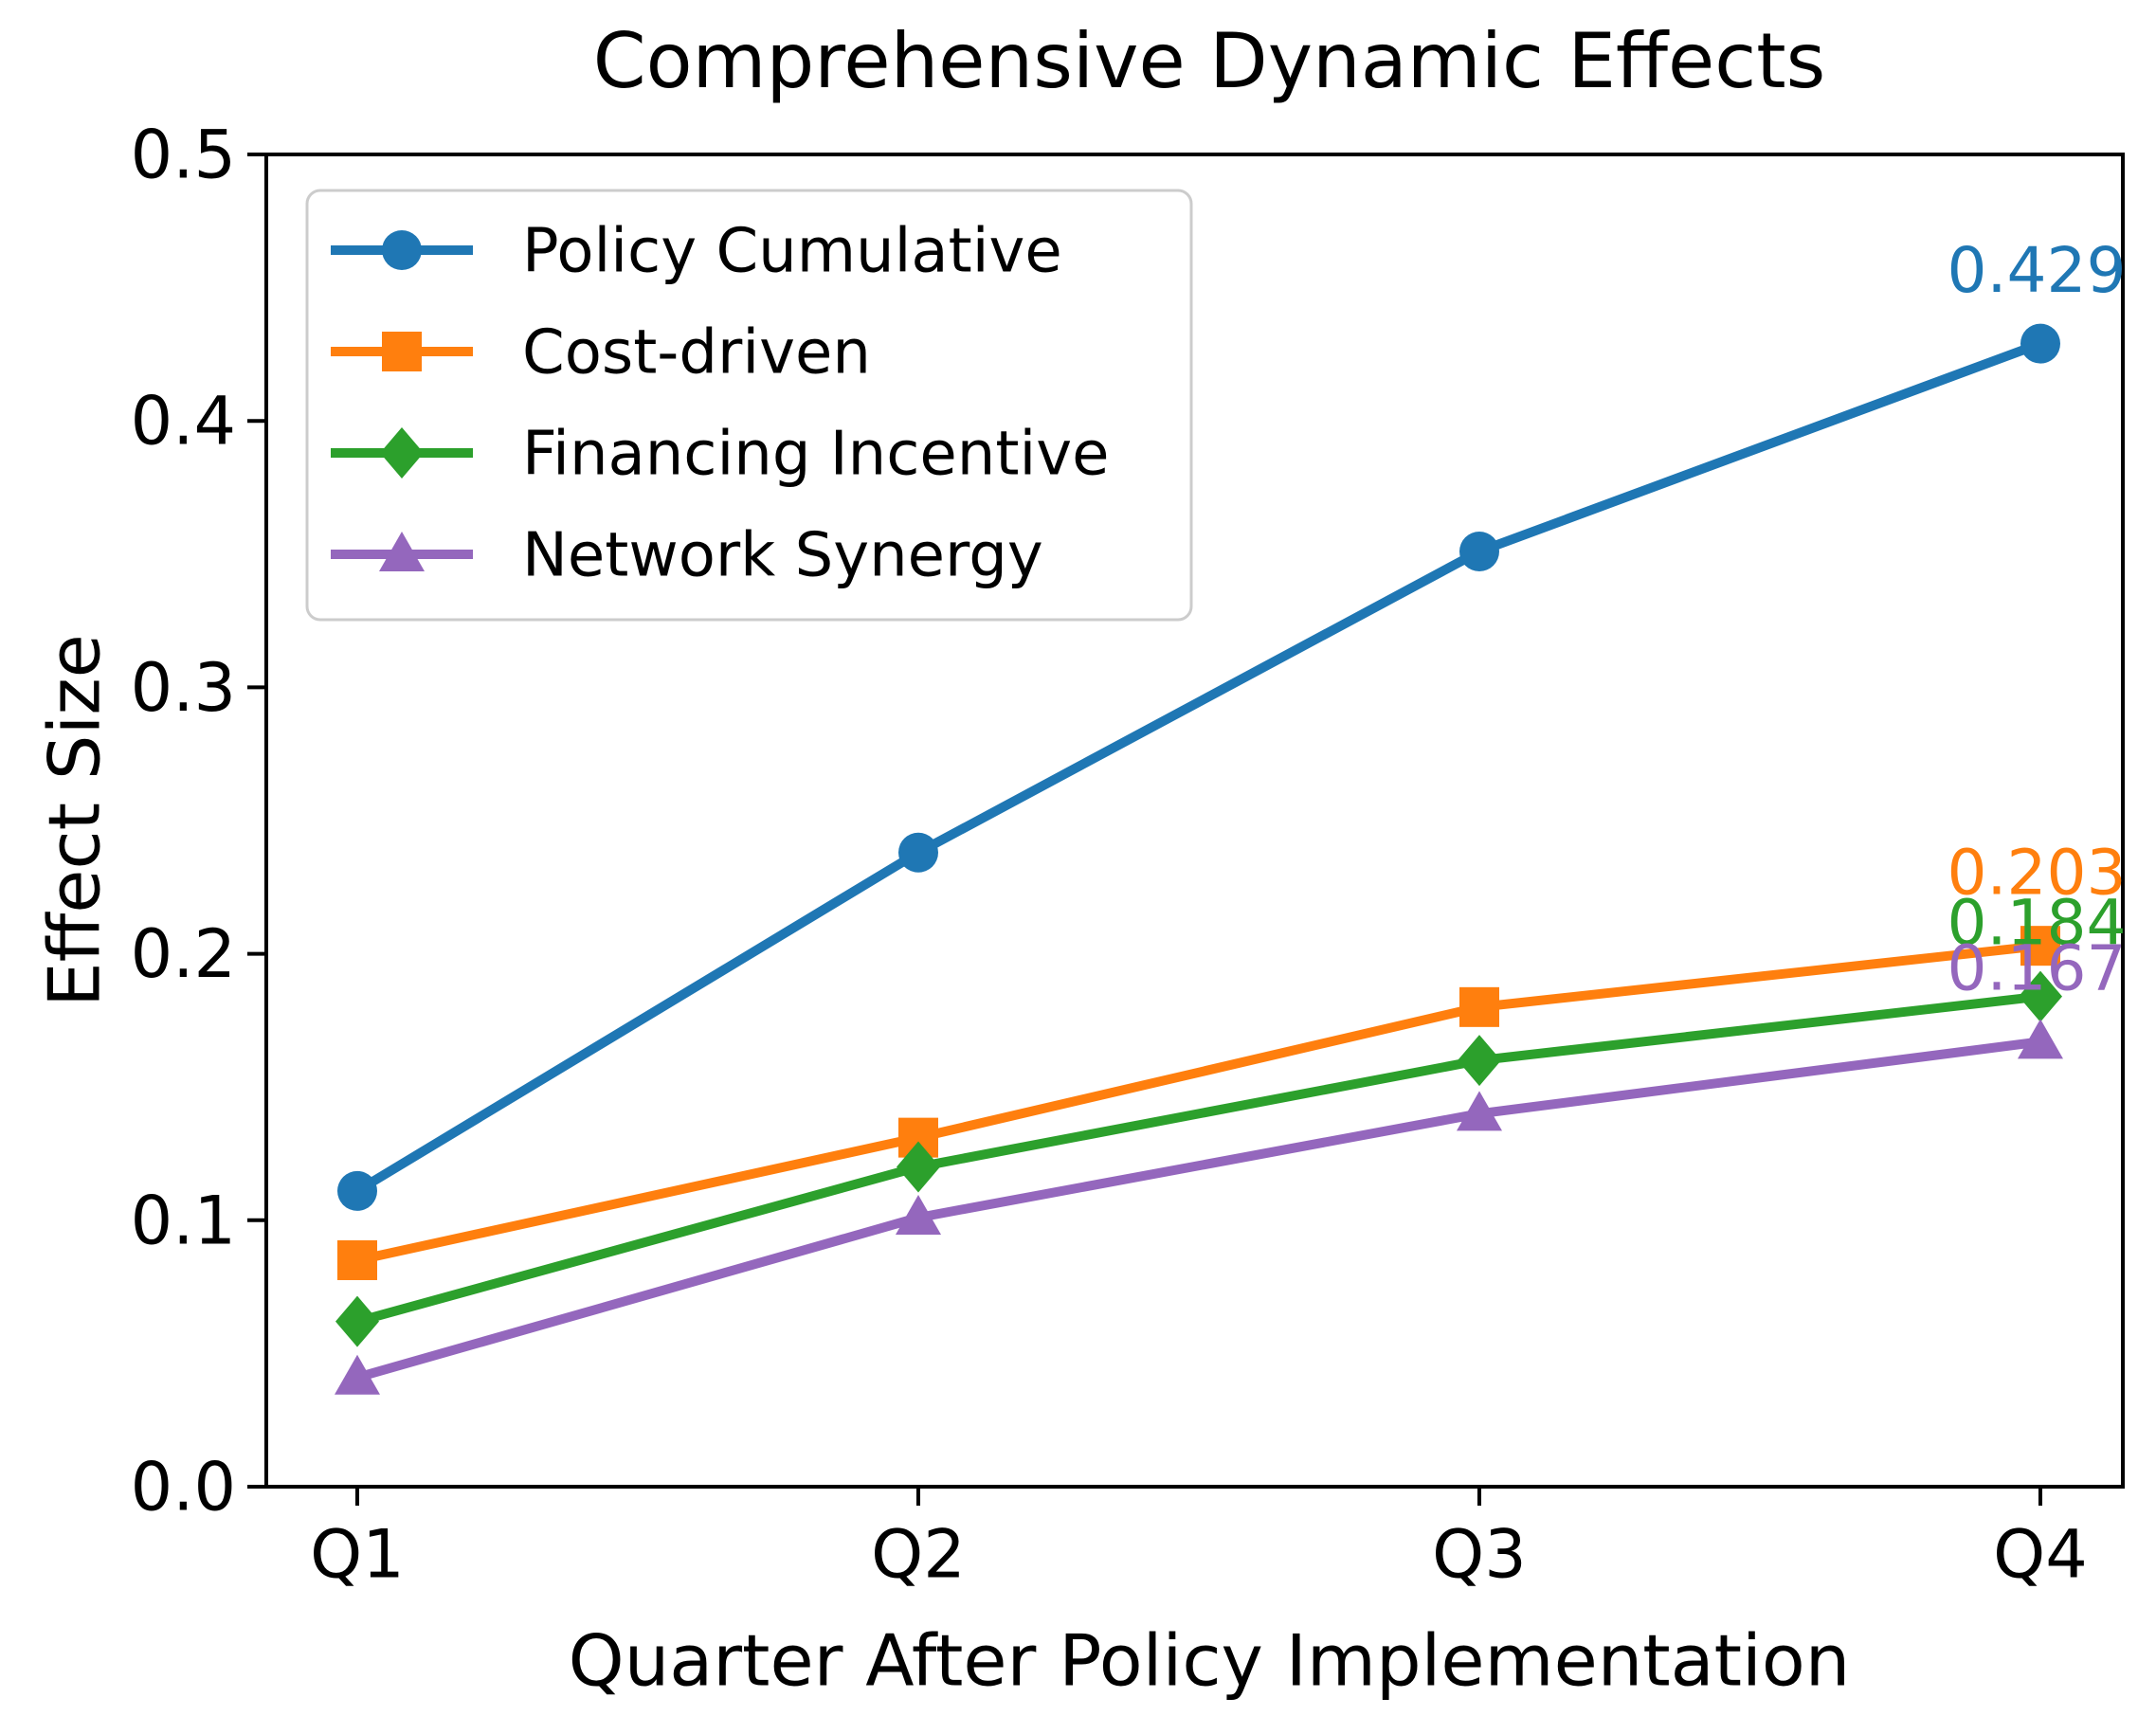 Image resolution: width=2156 pixels, height=1716 pixels. What do you see at coordinates (2038, 270) in the screenshot?
I see `end-value-label: 0.429` at bounding box center [2038, 270].